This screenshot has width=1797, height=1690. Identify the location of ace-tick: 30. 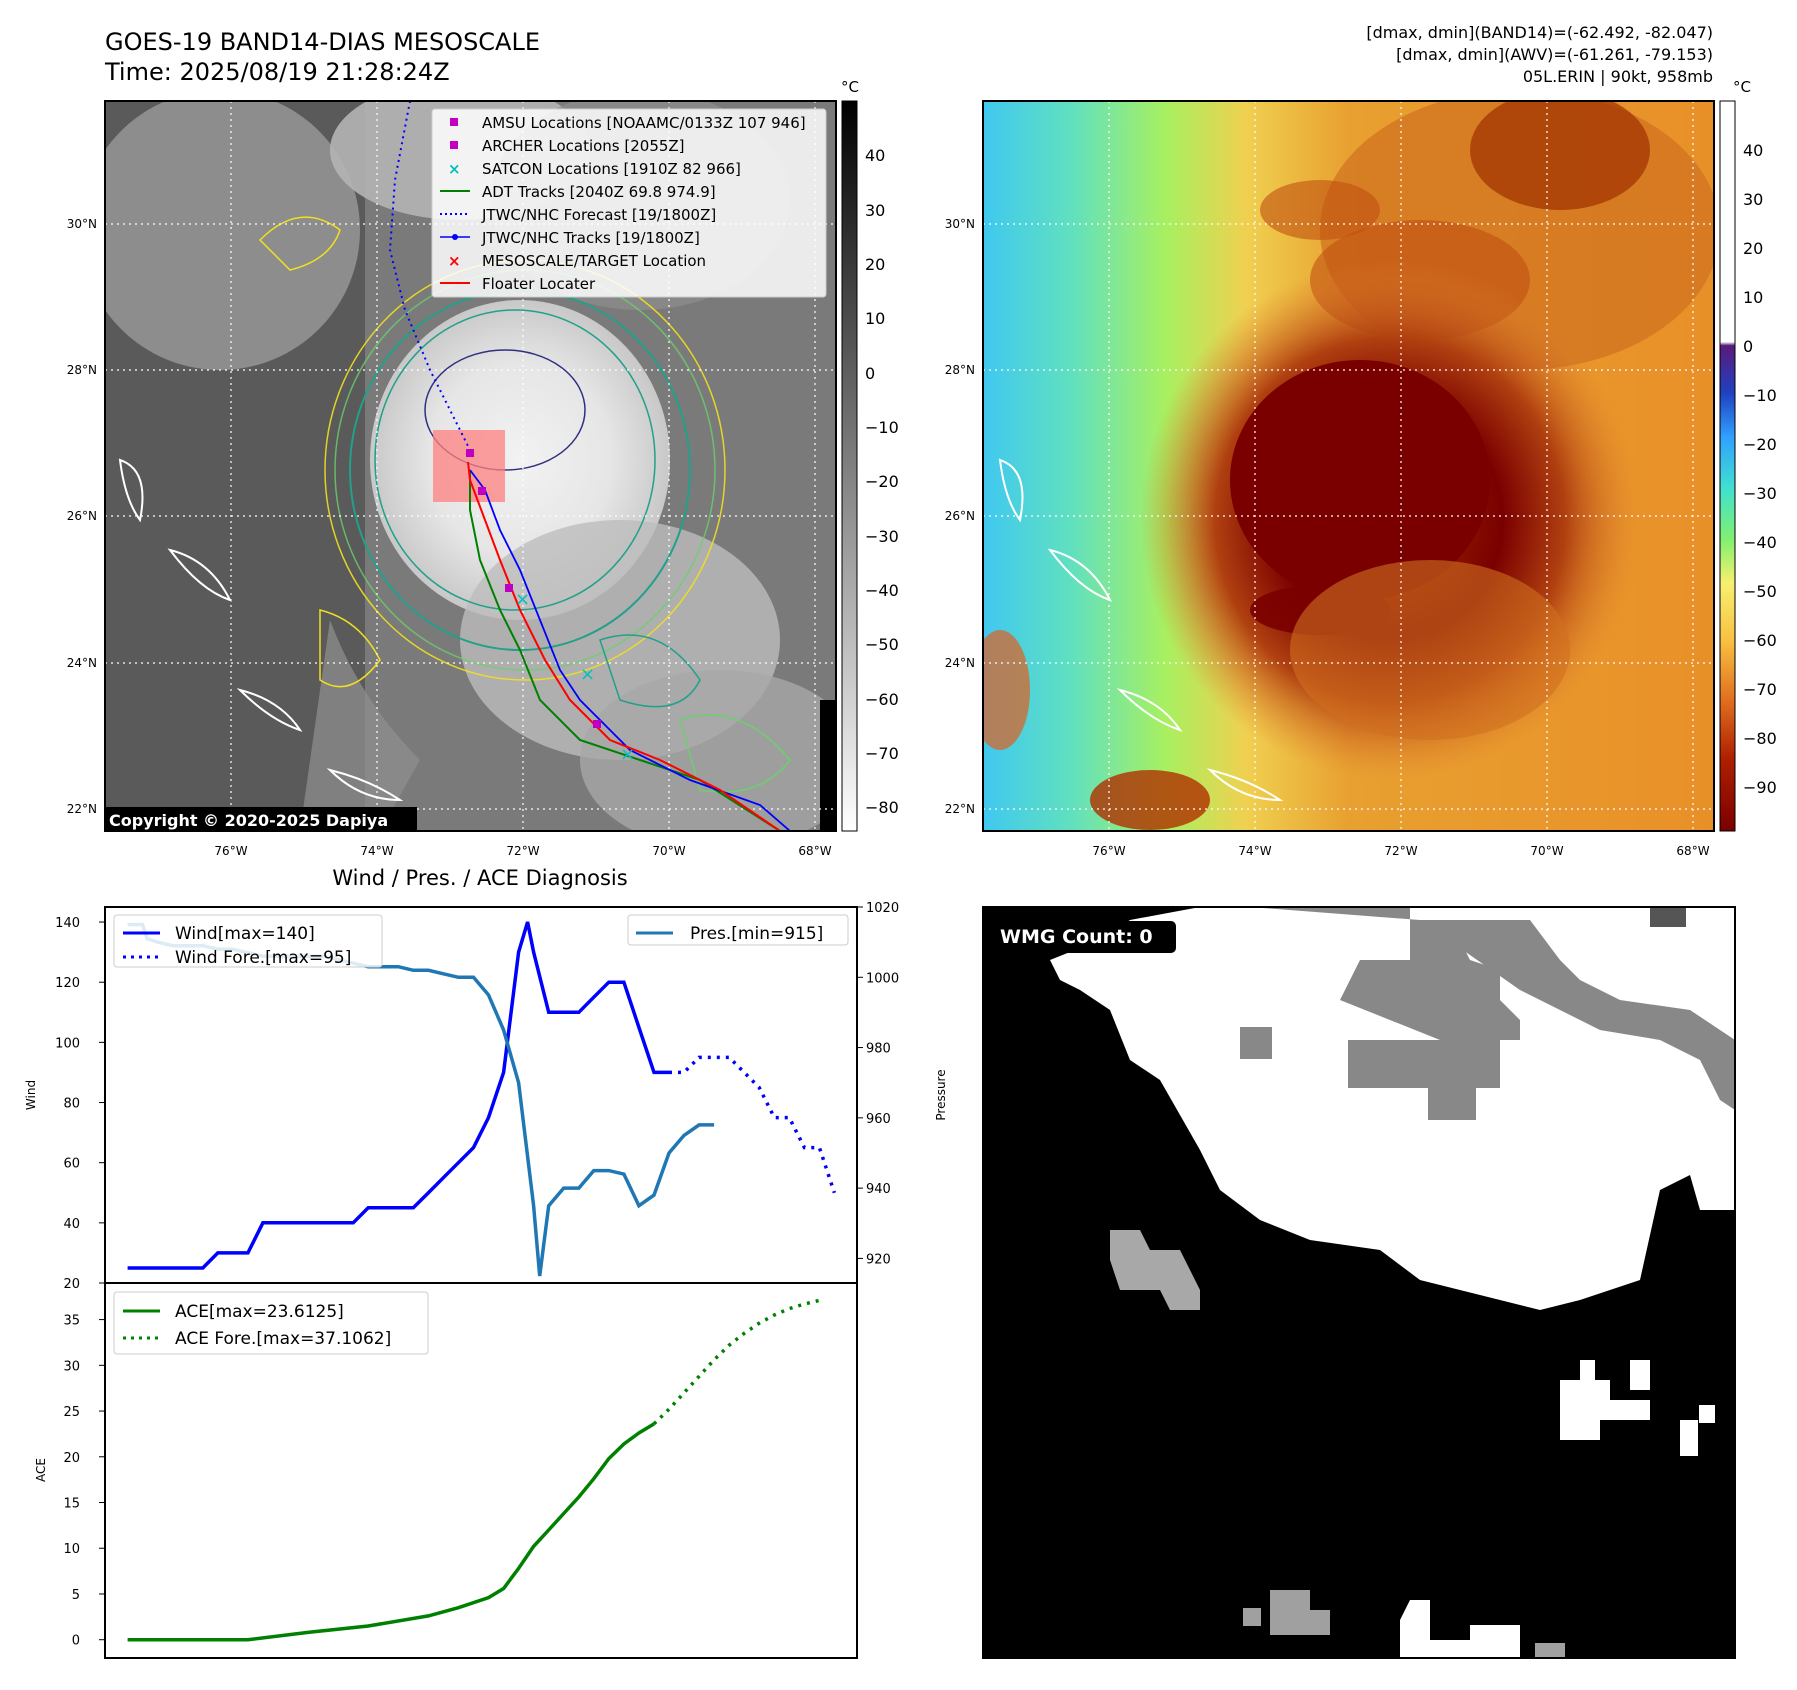
(71, 1366).